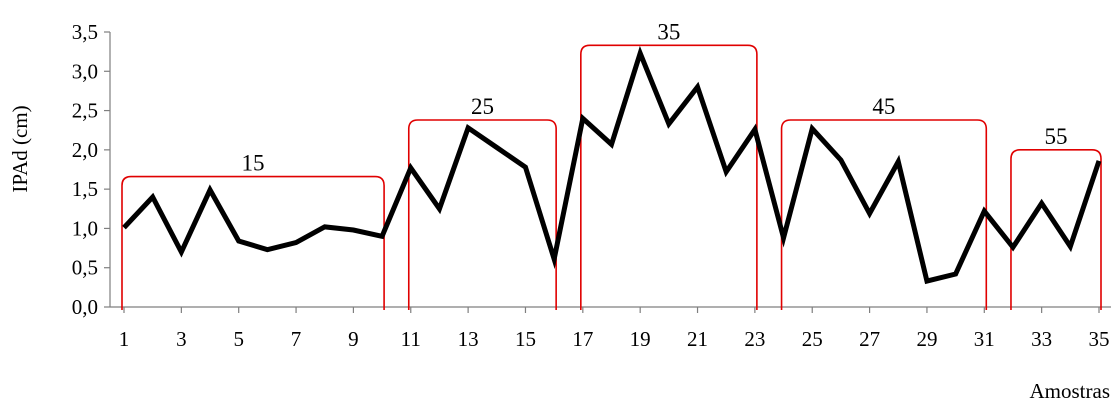  What do you see at coordinates (754, 339) in the screenshot?
I see `x-tick-label: 23` at bounding box center [754, 339].